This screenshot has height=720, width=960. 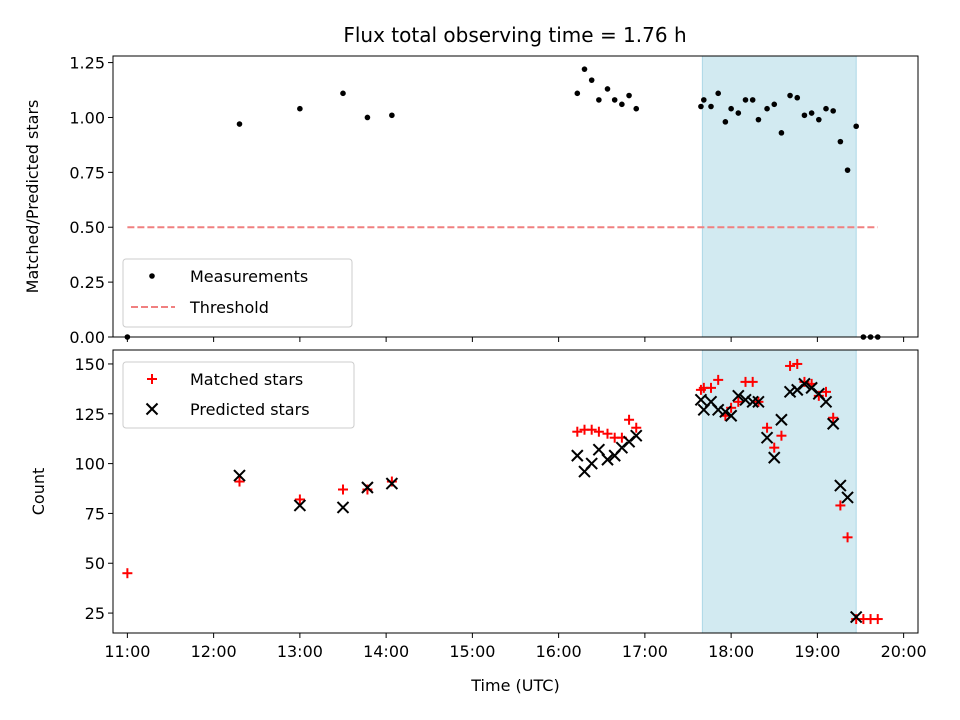 I want to click on y-tick-label: 25, so click(x=95, y=613).